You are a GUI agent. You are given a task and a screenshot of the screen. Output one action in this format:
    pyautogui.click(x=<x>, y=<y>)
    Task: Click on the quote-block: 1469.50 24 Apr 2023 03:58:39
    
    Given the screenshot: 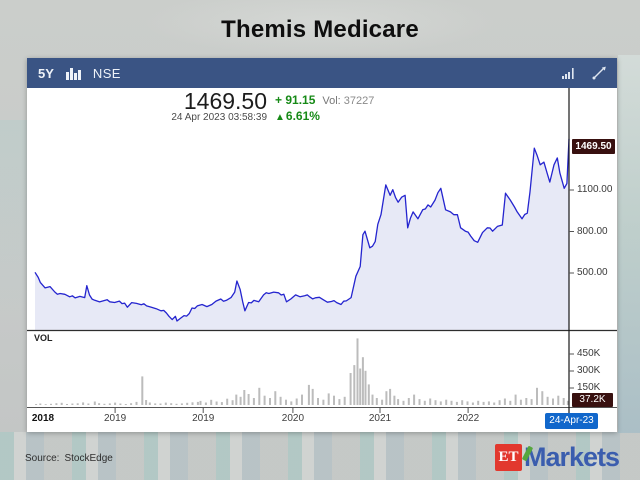 What is the action you would take?
    pyautogui.click(x=219, y=106)
    